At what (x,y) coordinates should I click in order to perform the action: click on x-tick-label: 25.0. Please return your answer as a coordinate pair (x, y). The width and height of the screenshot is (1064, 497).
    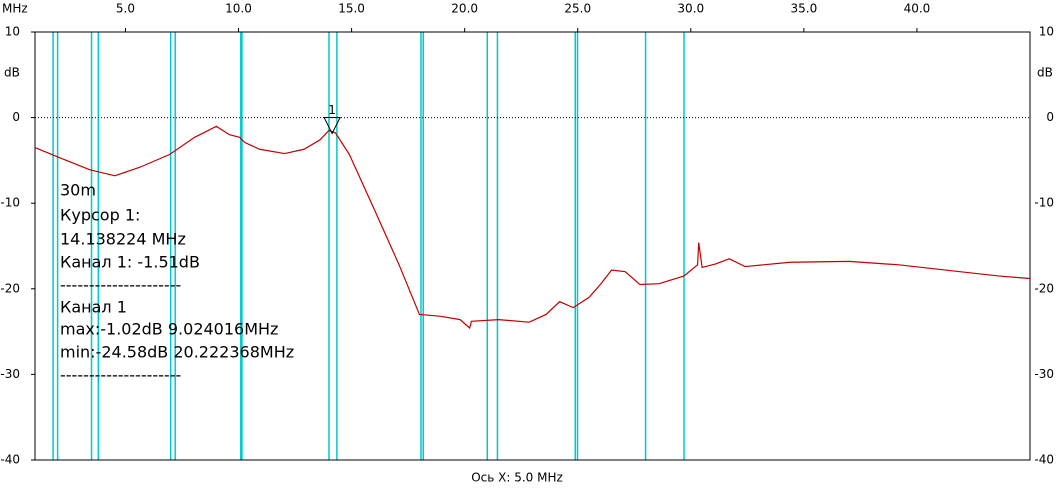
    Looking at the image, I should click on (577, 9).